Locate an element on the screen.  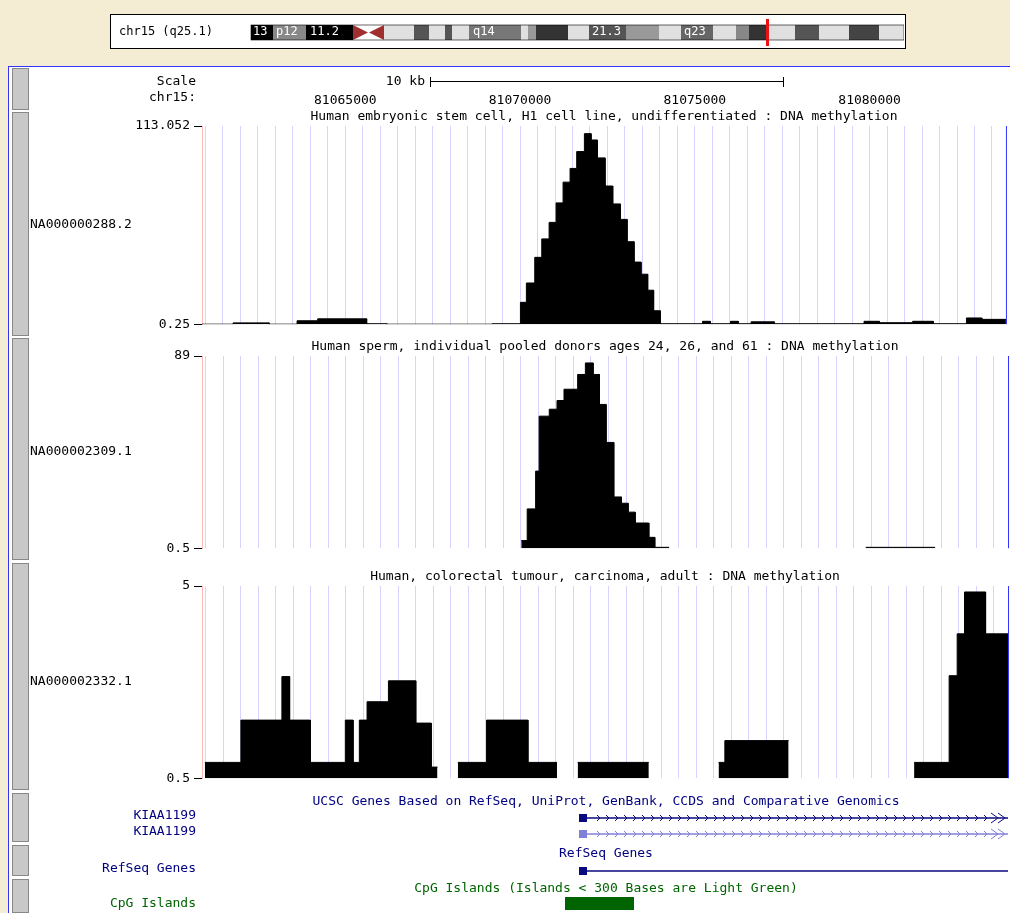
text: 11.2 is located at coordinates (324, 31).